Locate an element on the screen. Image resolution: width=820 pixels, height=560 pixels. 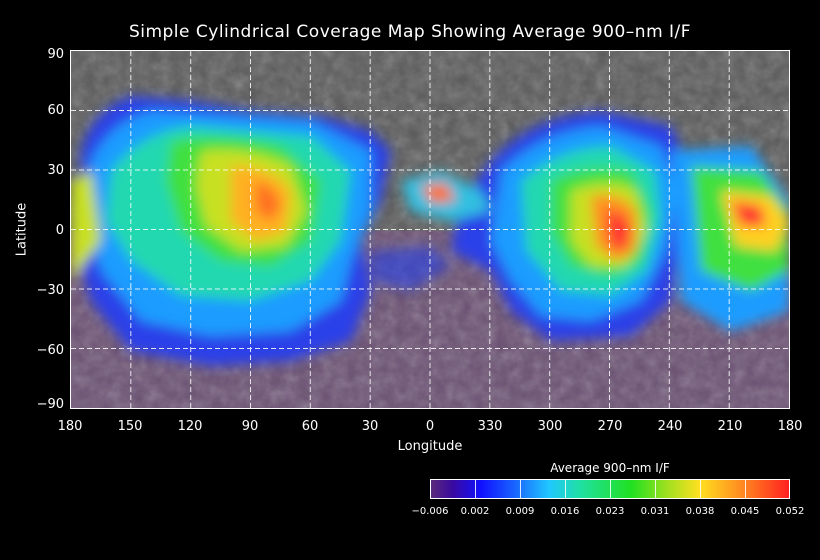
colorbar-tick-label: −0.006 is located at coordinates (430, 511).